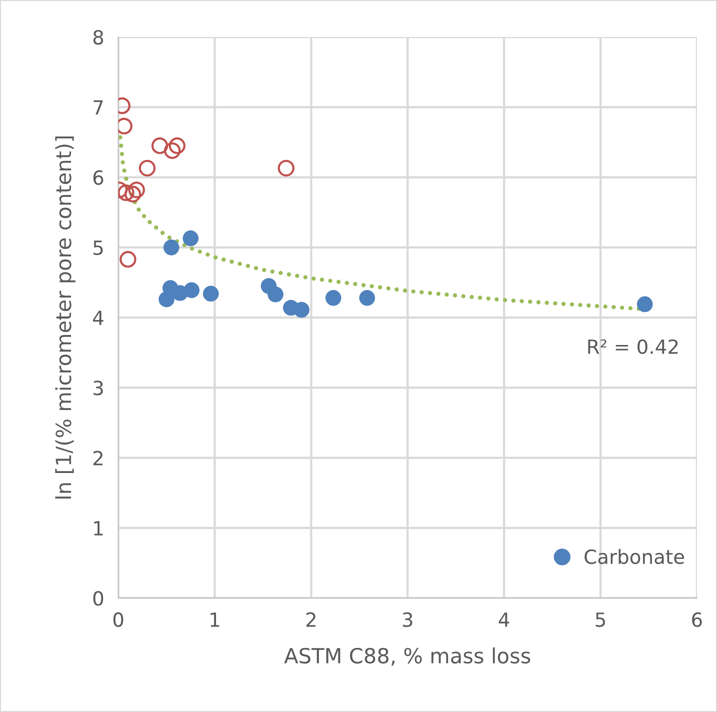  What do you see at coordinates (633, 346) in the screenshot?
I see `annotation: R² = 0.42` at bounding box center [633, 346].